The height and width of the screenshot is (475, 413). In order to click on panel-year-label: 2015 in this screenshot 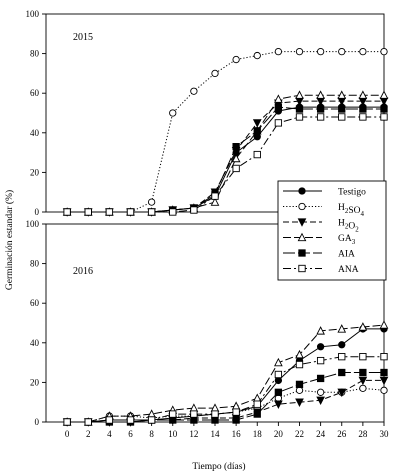, I will do `click(83, 37)`.